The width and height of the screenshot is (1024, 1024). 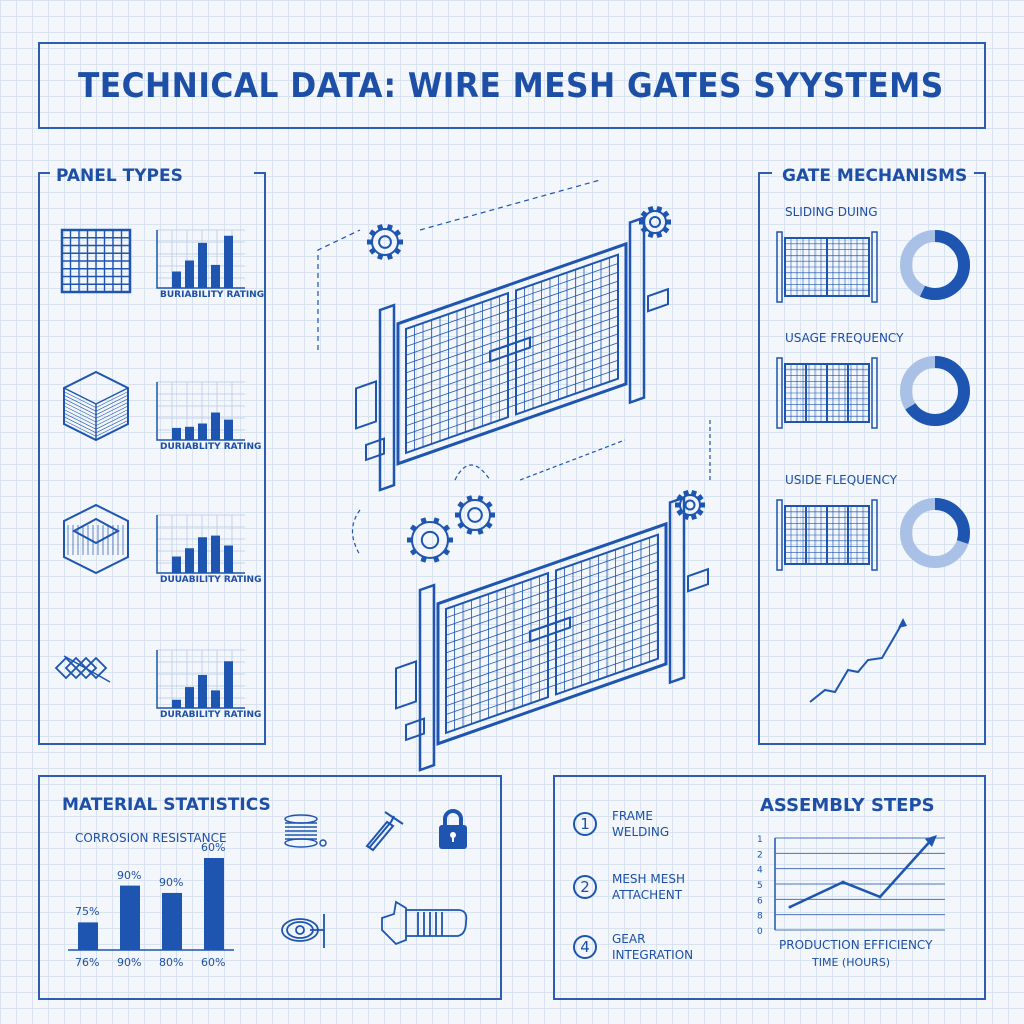 I want to click on step-label: FRAME WELDING, so click(x=641, y=824).